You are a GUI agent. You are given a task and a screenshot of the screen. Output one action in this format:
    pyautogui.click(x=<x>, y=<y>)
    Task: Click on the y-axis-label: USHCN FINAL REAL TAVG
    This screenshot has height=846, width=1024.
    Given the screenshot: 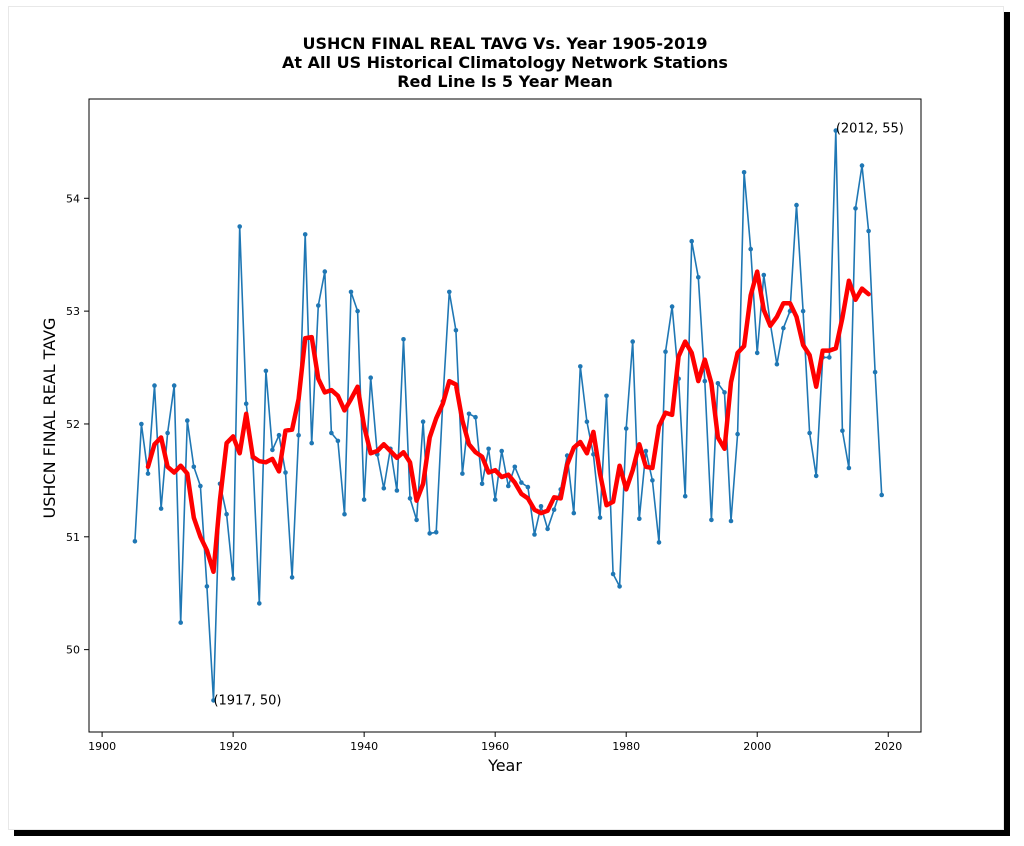 What is the action you would take?
    pyautogui.click(x=49, y=418)
    